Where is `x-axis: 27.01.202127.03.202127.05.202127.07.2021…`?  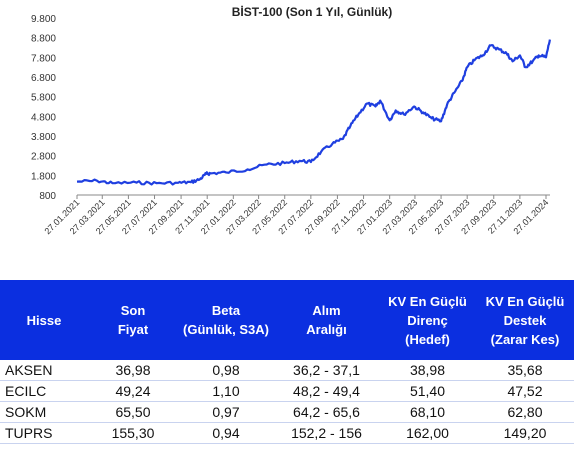 x-axis: 27.01.202127.03.202127.05.202127.07.2021… is located at coordinates (296, 215).